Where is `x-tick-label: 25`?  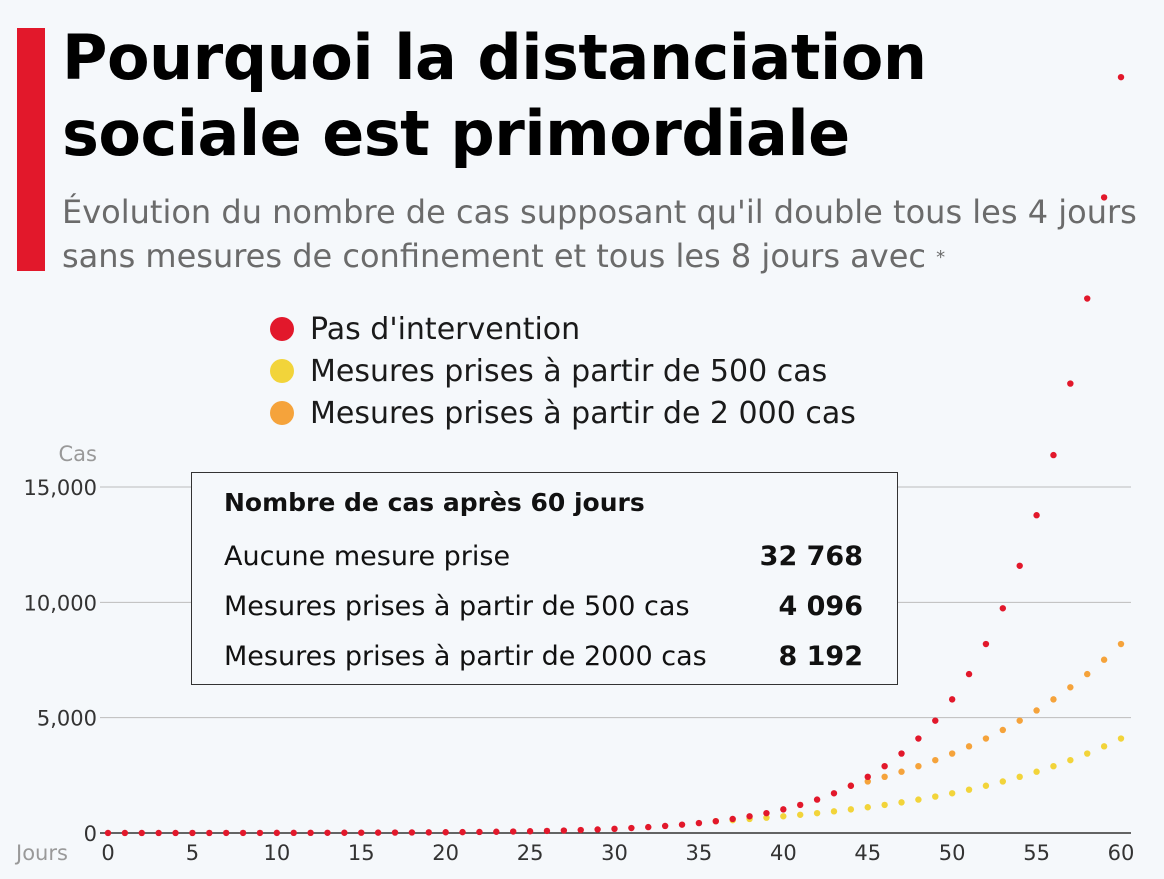 x-tick-label: 25 is located at coordinates (530, 853).